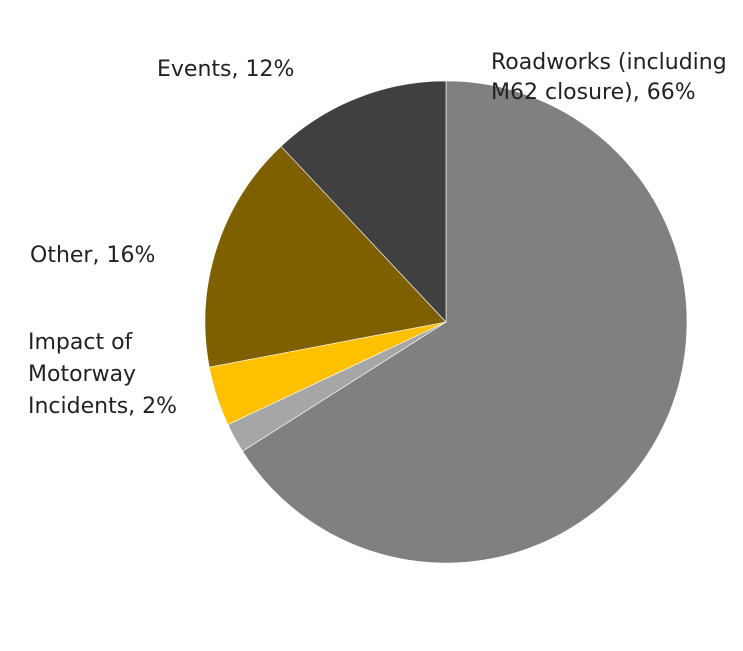  I want to click on slice-label-3: Other, 16%, so click(92, 255).